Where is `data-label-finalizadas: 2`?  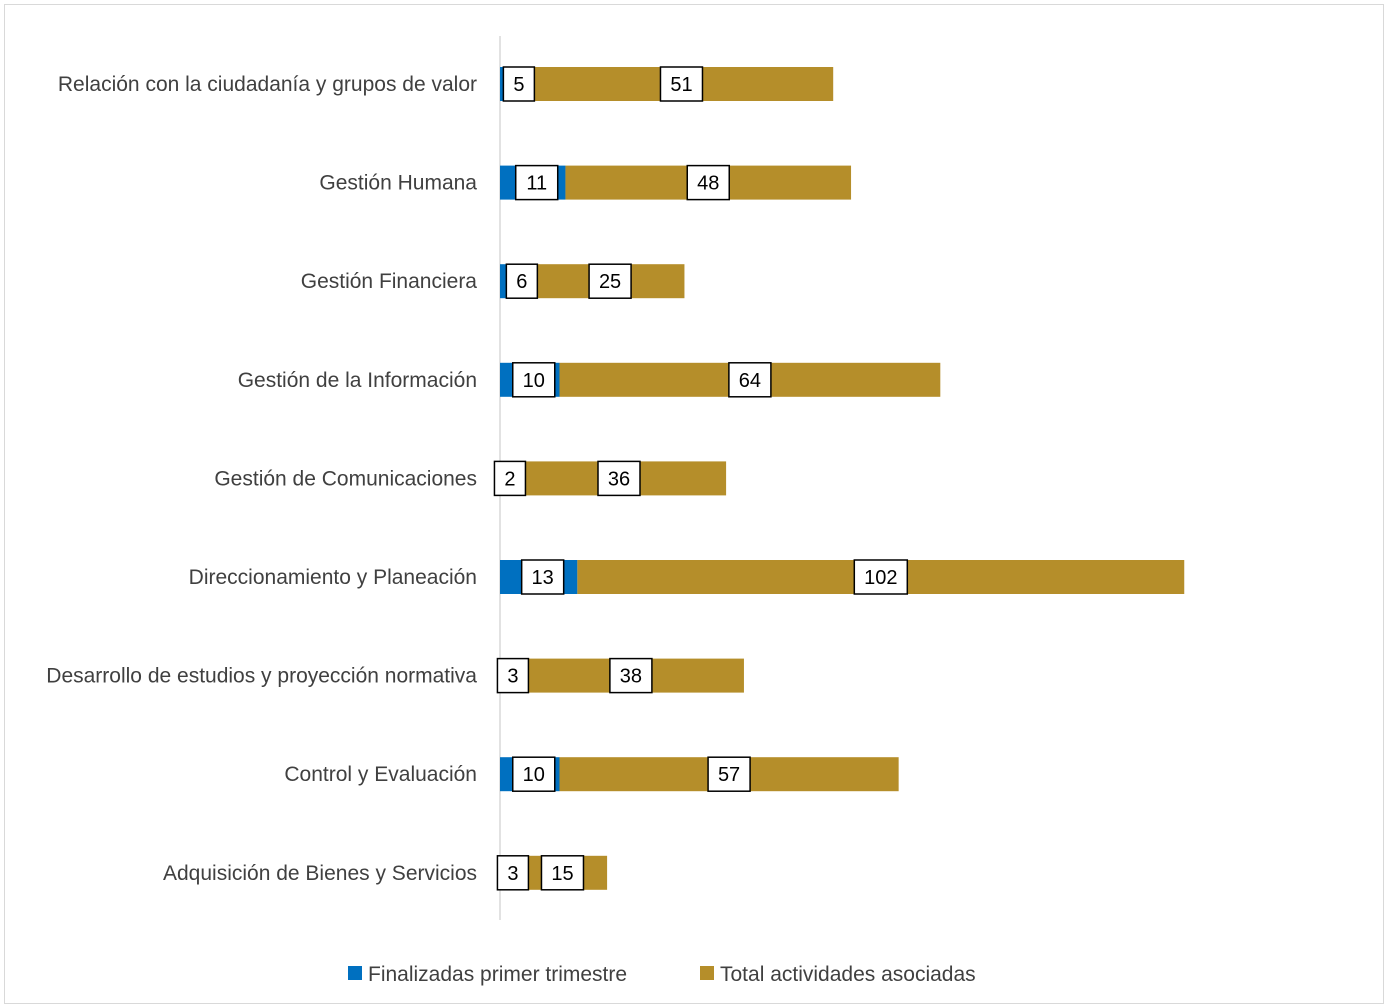 data-label-finalizadas: 2 is located at coordinates (510, 478).